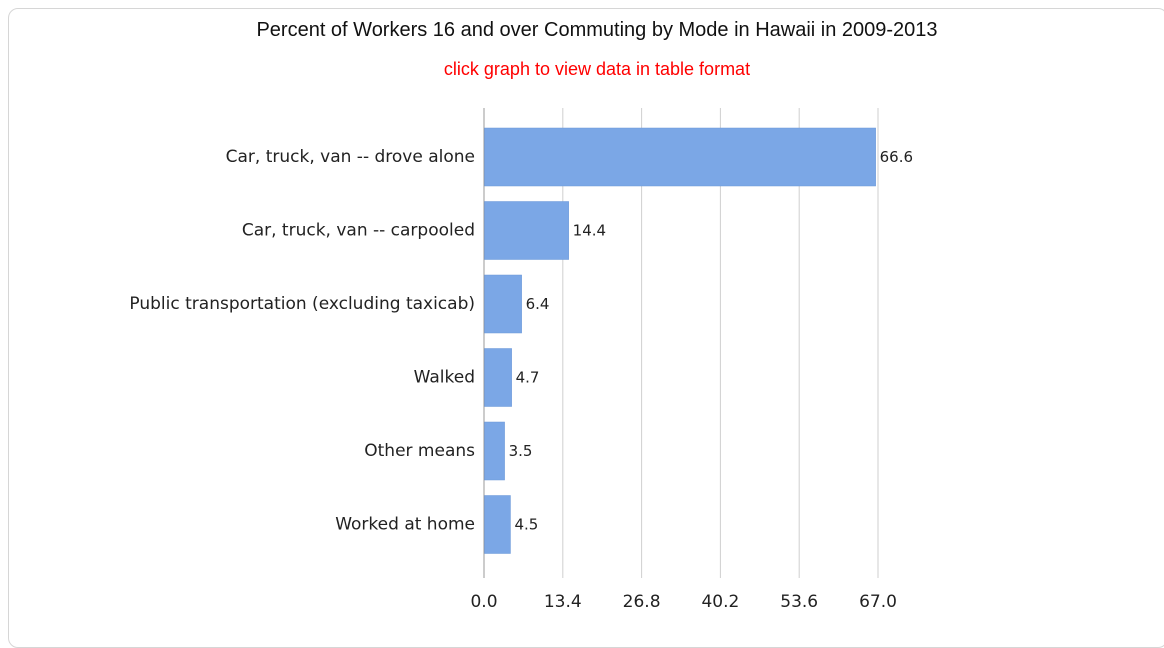  Describe the element at coordinates (799, 602) in the screenshot. I see `x-tick-label: 53.6` at that location.